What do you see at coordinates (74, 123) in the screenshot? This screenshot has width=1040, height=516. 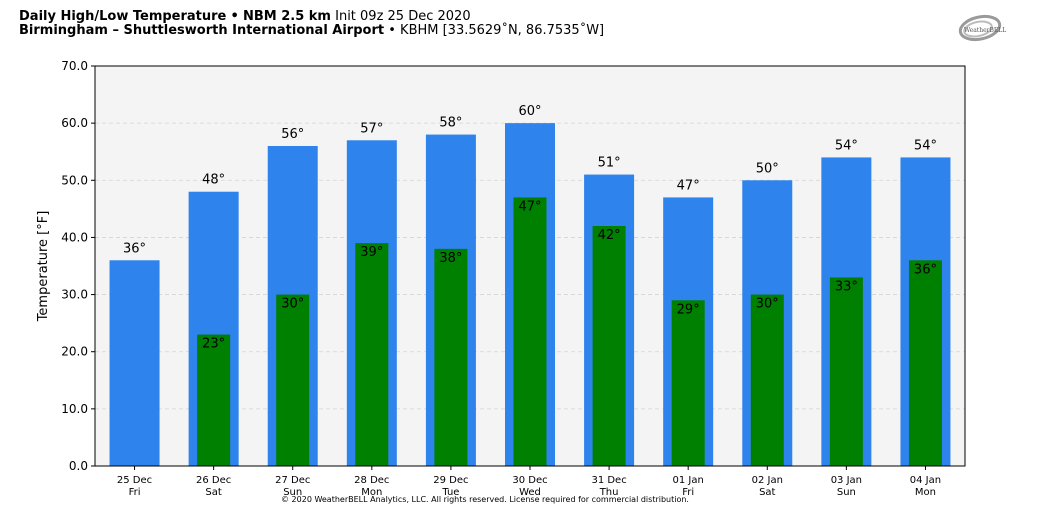 I see `y-tick-label: 60.0` at bounding box center [74, 123].